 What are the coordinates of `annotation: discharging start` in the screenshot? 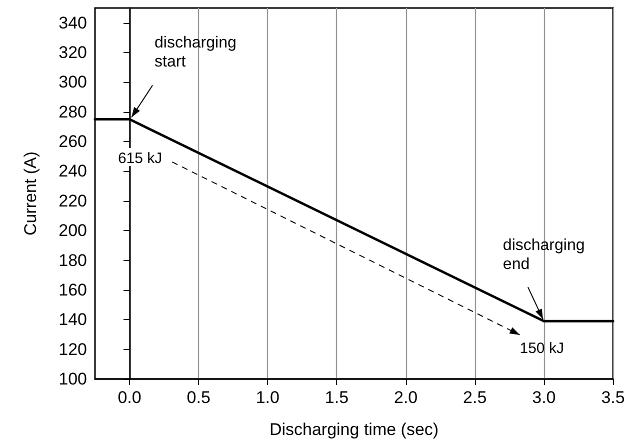 It's located at (195, 52).